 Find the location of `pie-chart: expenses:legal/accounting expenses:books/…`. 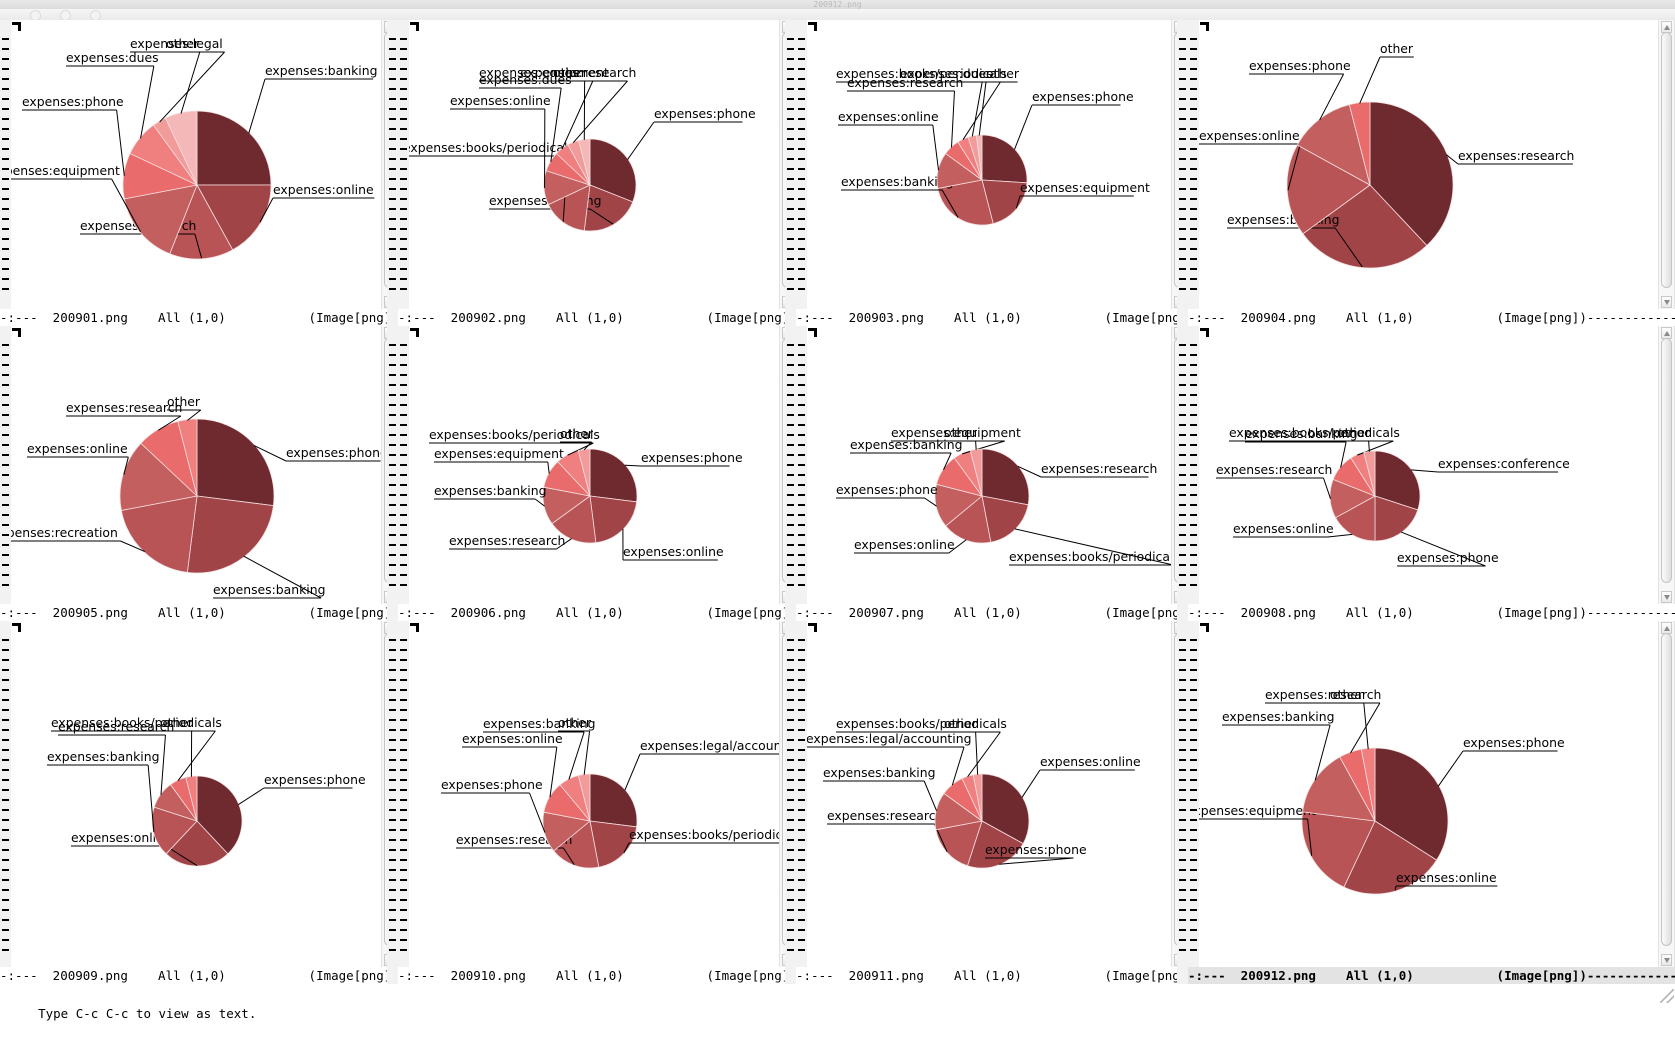

pie-chart: expenses:legal/accounting expenses:books/… is located at coordinates (618, 792).